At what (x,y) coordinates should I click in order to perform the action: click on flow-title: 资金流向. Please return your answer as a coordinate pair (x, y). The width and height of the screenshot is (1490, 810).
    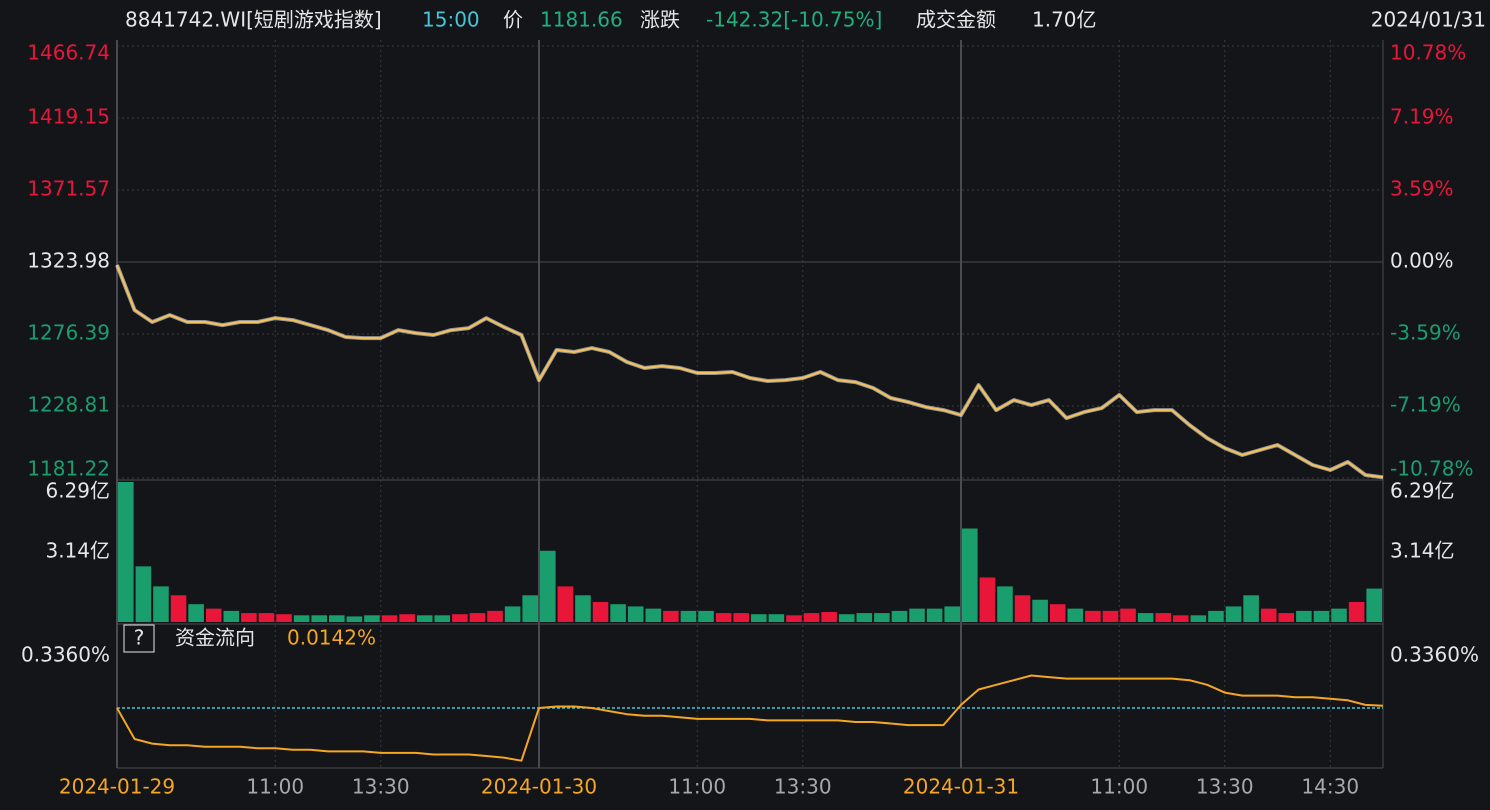
    Looking at the image, I should click on (215, 638).